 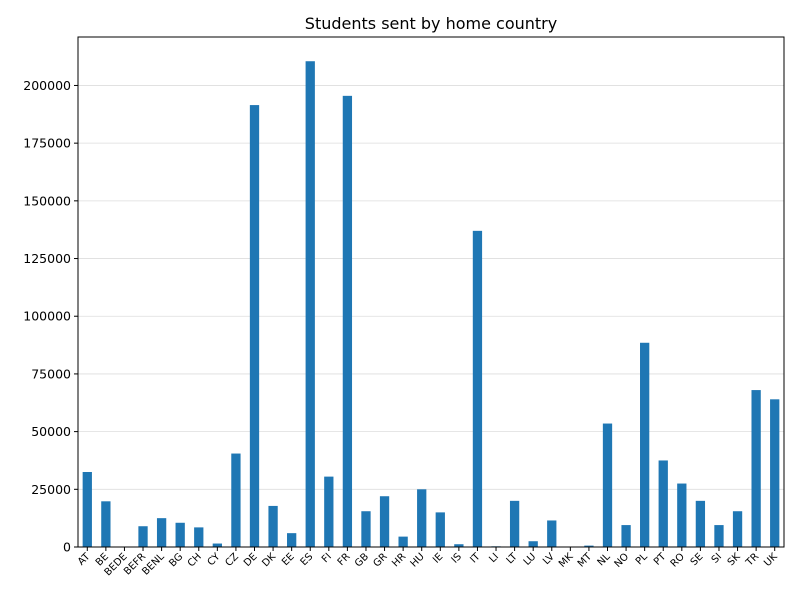 I want to click on y-tick-label: 150000, so click(x=47, y=200).